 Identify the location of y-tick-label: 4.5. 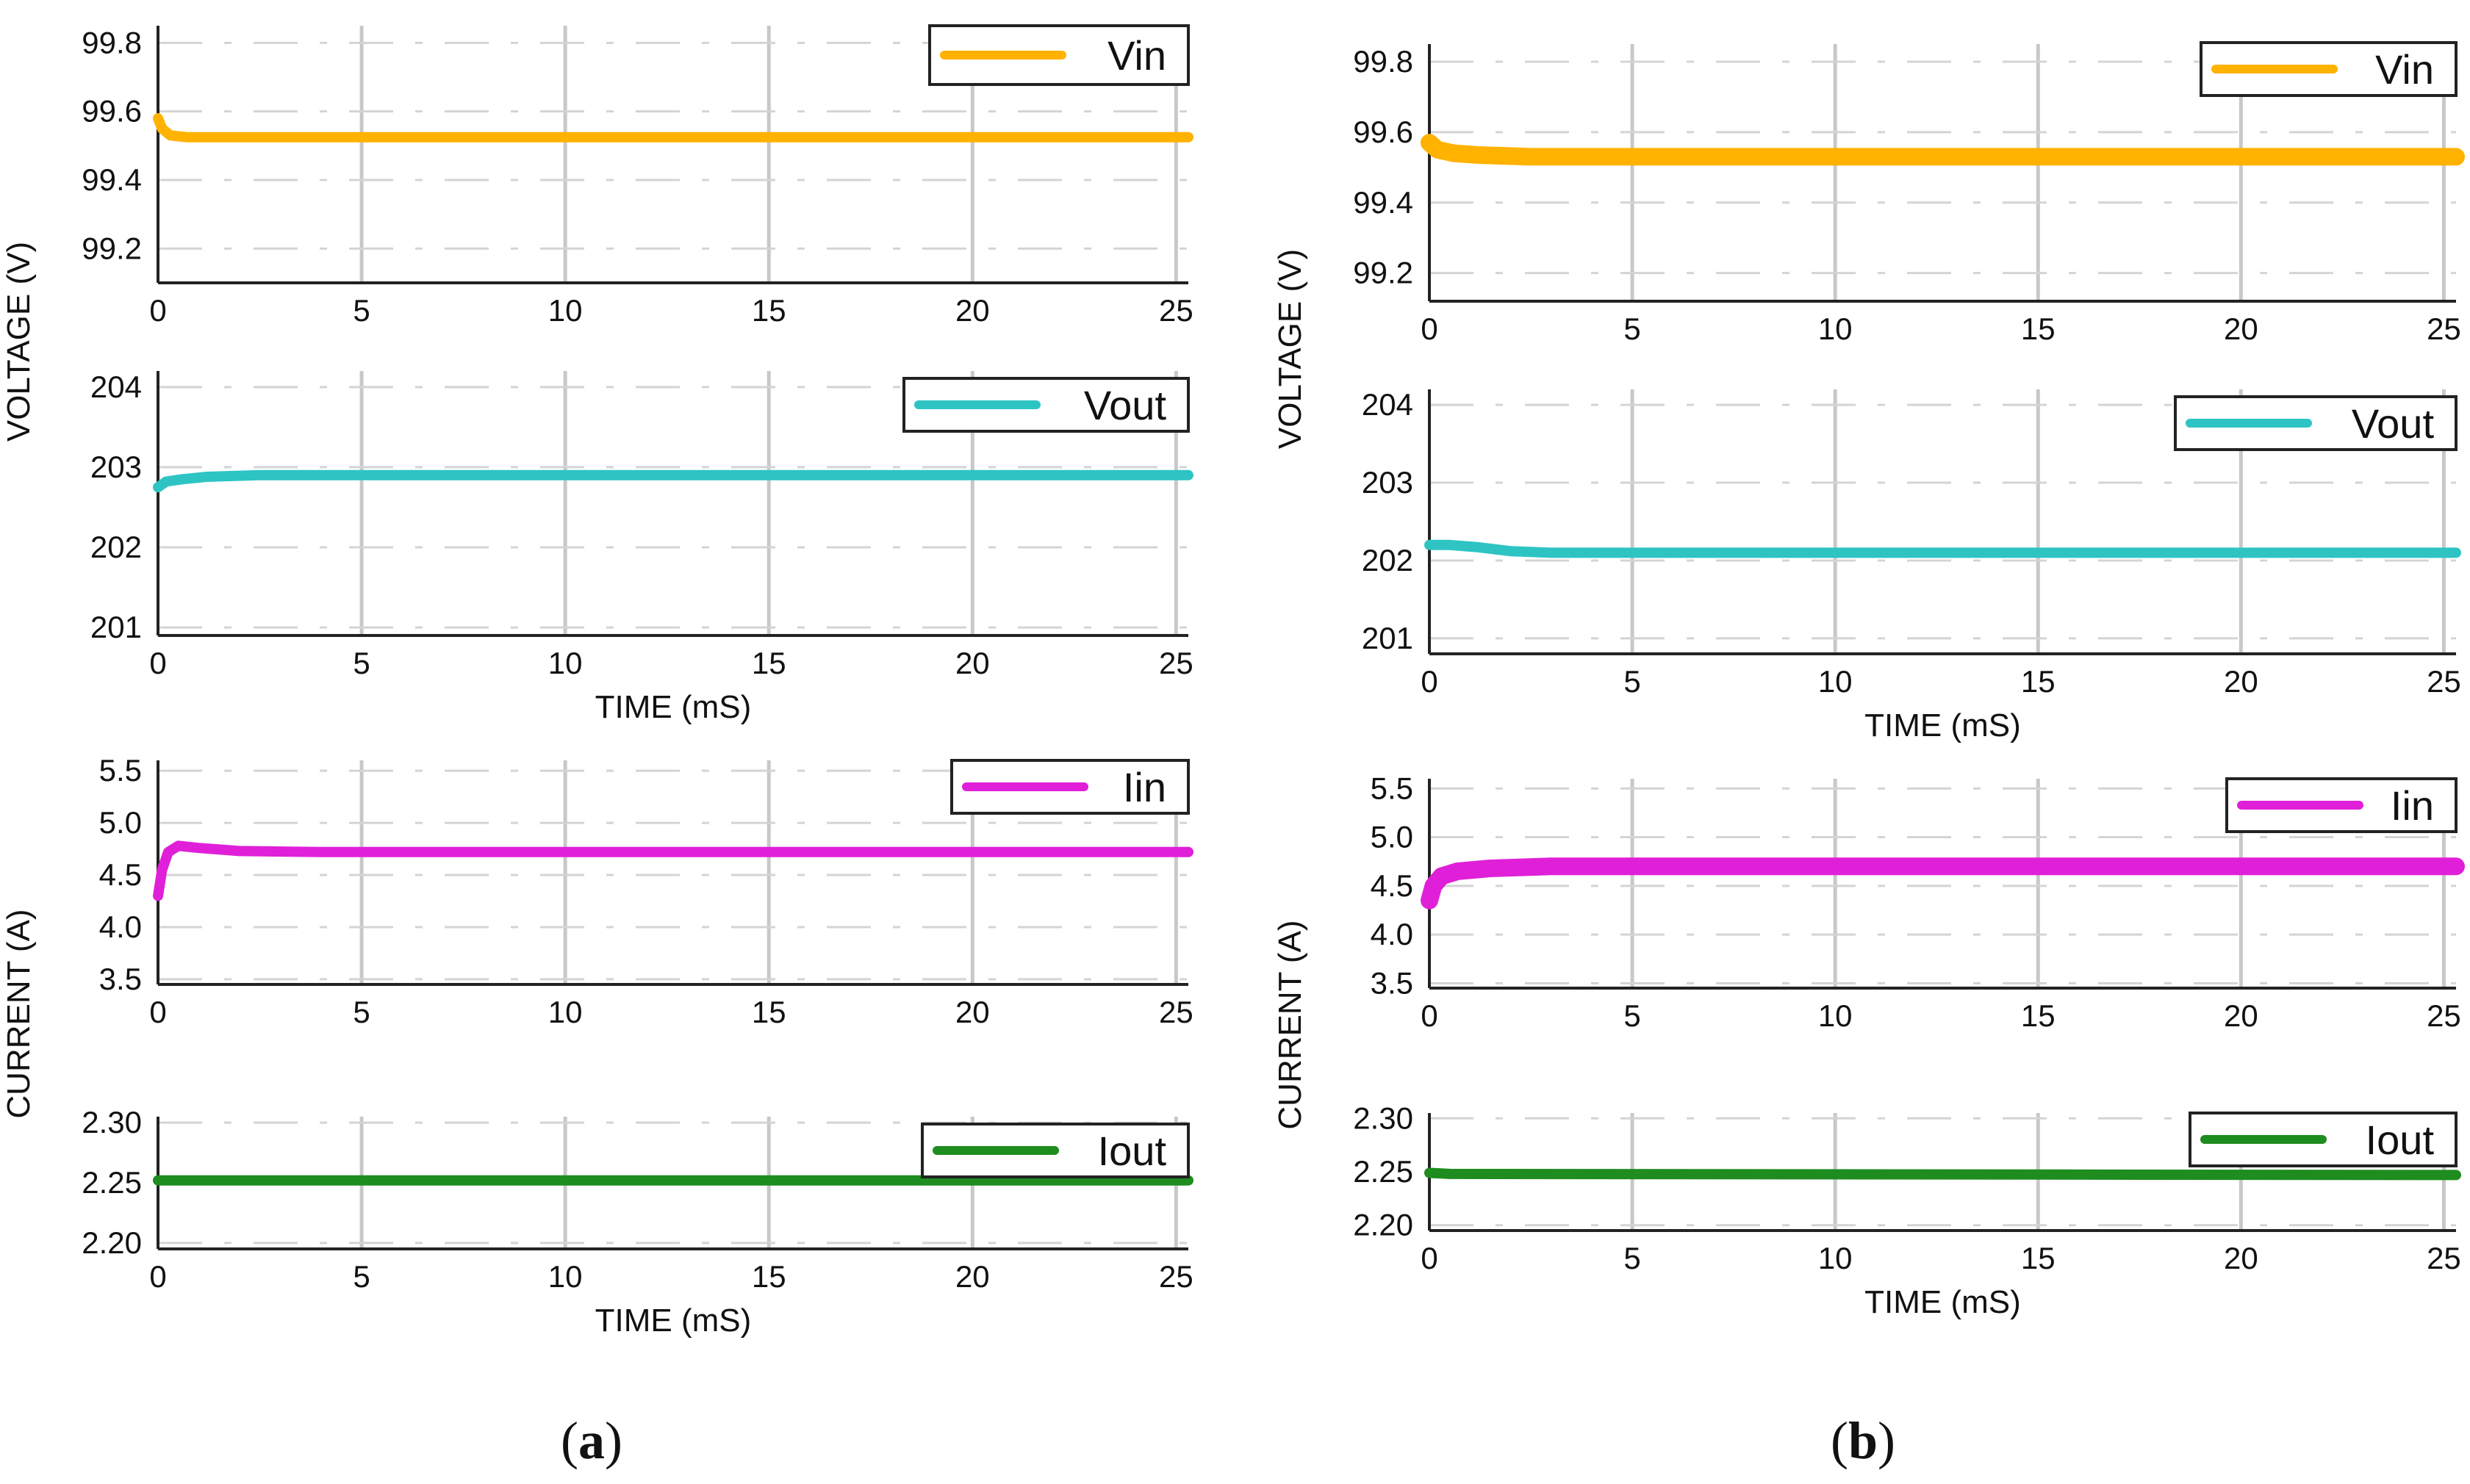
(1392, 885).